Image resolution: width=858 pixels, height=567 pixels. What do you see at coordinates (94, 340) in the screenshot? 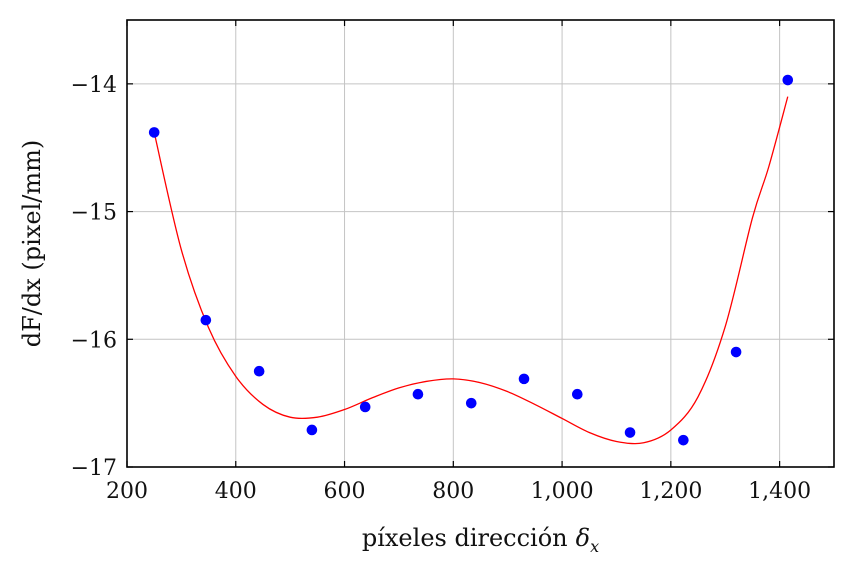
I see `y-tick-label: −16` at bounding box center [94, 340].